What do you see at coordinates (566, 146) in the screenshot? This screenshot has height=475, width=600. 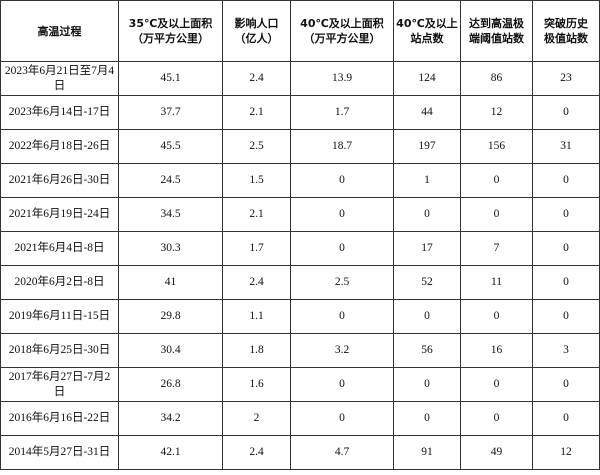 I see `value-cell: 31` at bounding box center [566, 146].